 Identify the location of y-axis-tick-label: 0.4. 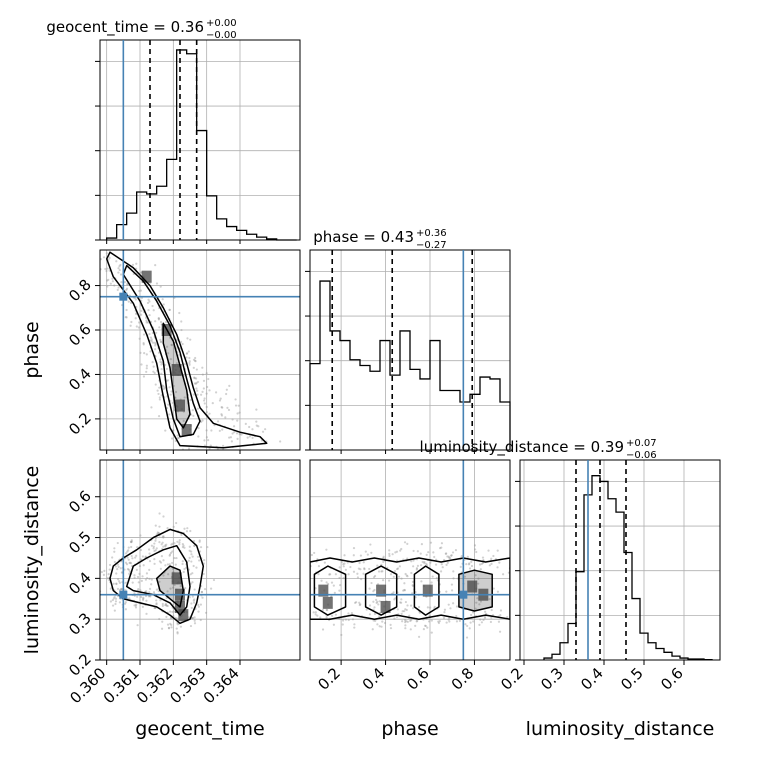
(80, 583).